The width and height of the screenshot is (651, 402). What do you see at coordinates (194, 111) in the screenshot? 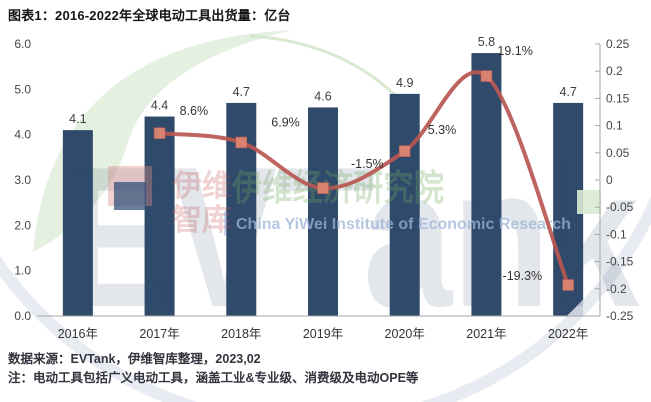
I see `growth-value-label: 8.6%` at bounding box center [194, 111].